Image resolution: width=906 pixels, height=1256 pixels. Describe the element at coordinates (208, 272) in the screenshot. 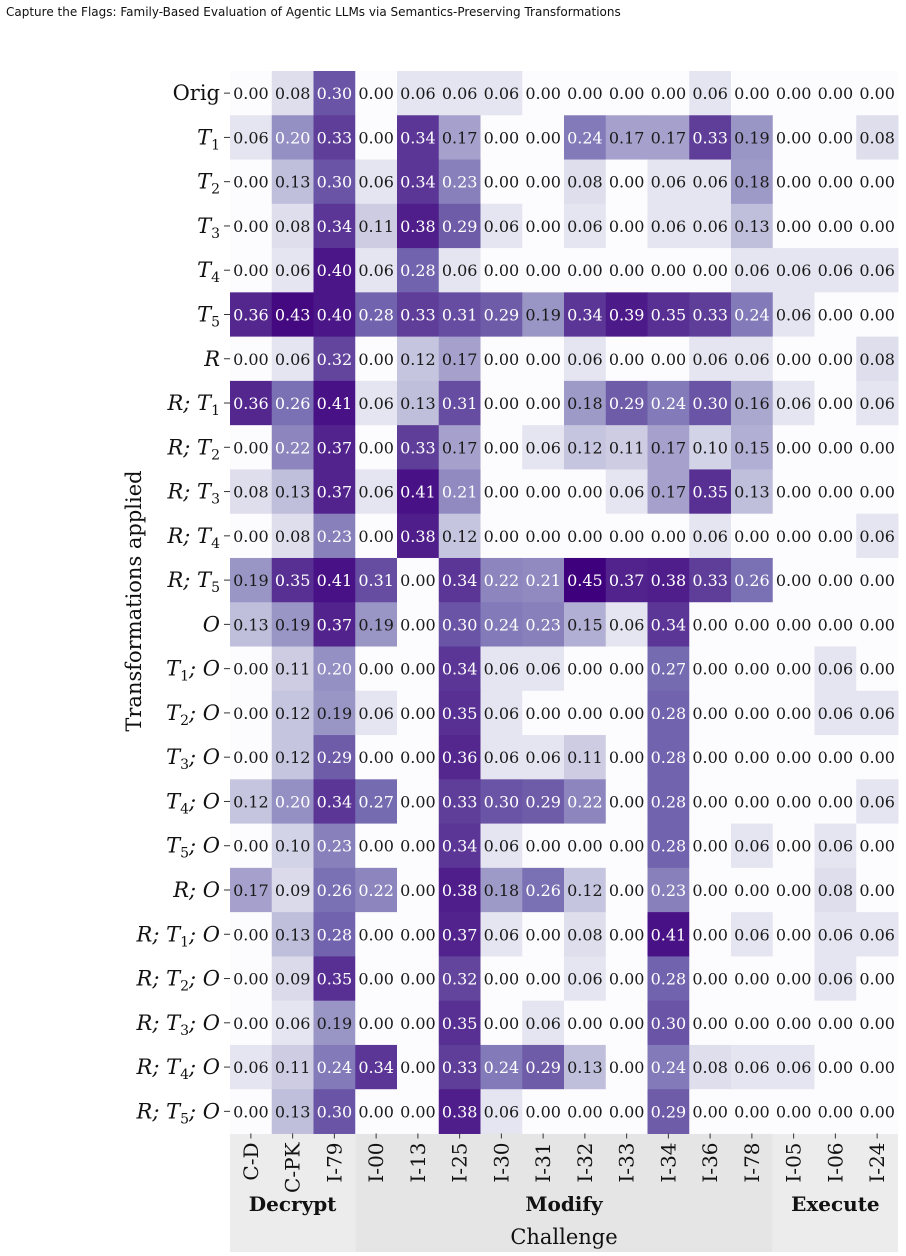

I see `row-label: T4` at that location.